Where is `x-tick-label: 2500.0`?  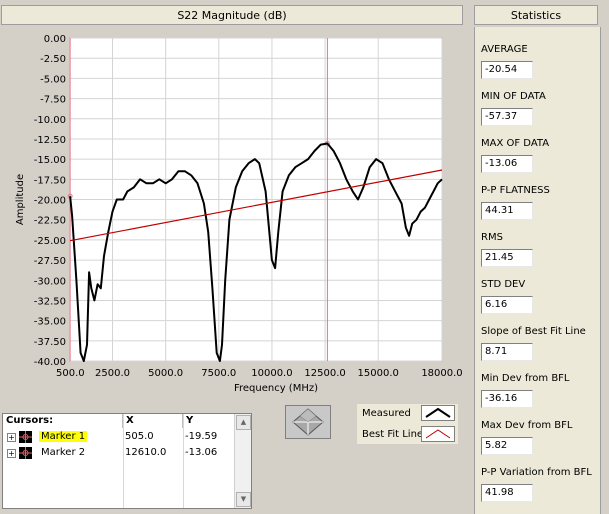 x-tick-label: 2500.0 is located at coordinates (112, 373).